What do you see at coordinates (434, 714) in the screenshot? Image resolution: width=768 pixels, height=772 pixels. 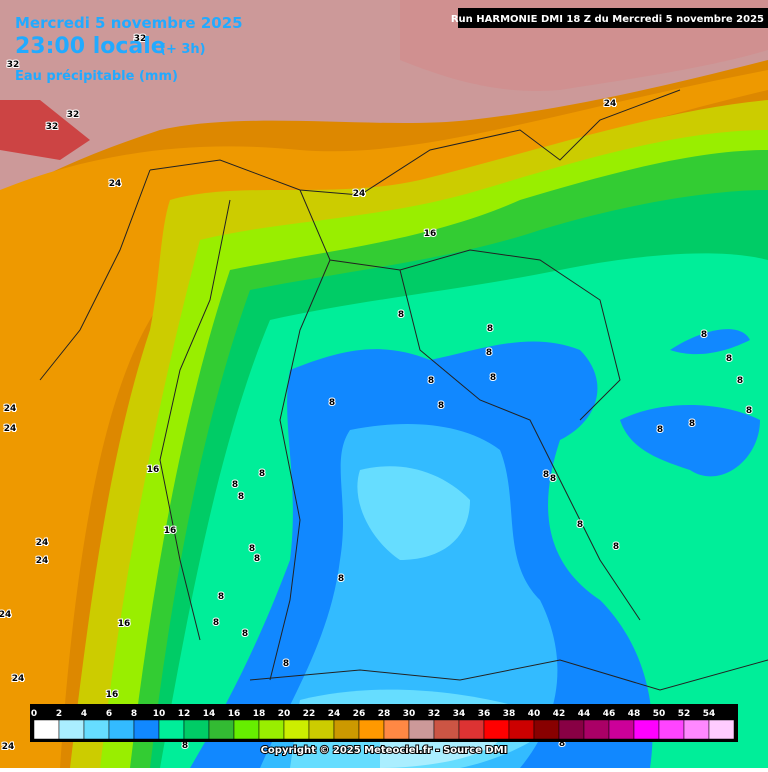 I see `scale-label: 32` at bounding box center [434, 714].